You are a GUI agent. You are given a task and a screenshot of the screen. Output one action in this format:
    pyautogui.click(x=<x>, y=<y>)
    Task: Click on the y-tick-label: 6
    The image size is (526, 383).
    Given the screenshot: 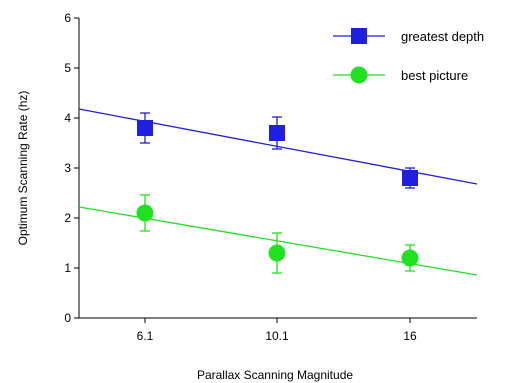 What is the action you would take?
    pyautogui.click(x=67, y=18)
    